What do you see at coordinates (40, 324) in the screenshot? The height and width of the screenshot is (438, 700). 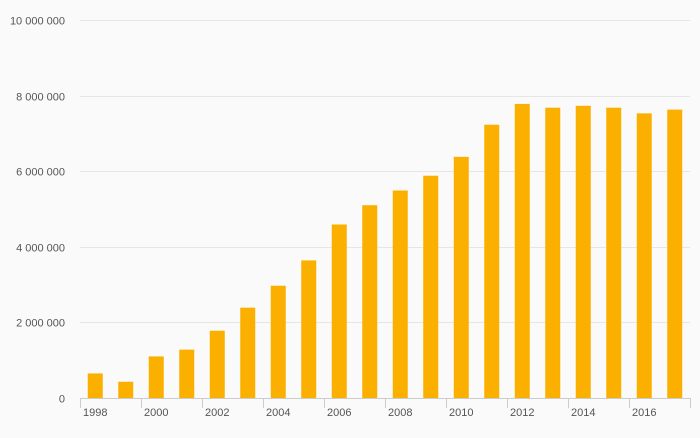 I see `y-tick-label: 2 000 000` at bounding box center [40, 324].